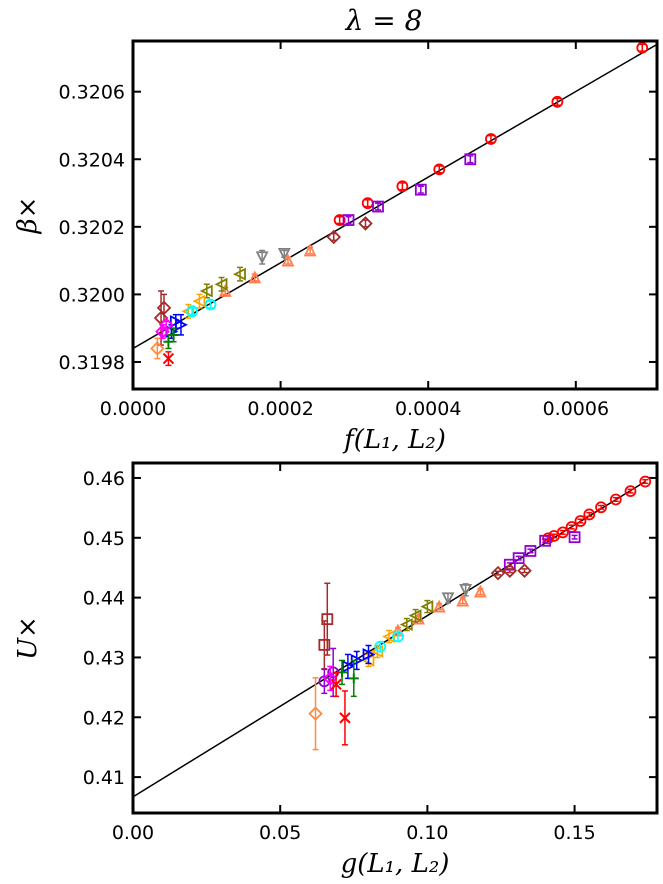  What do you see at coordinates (92, 160) in the screenshot?
I see `beta-ytick-label: 0.3204` at bounding box center [92, 160].